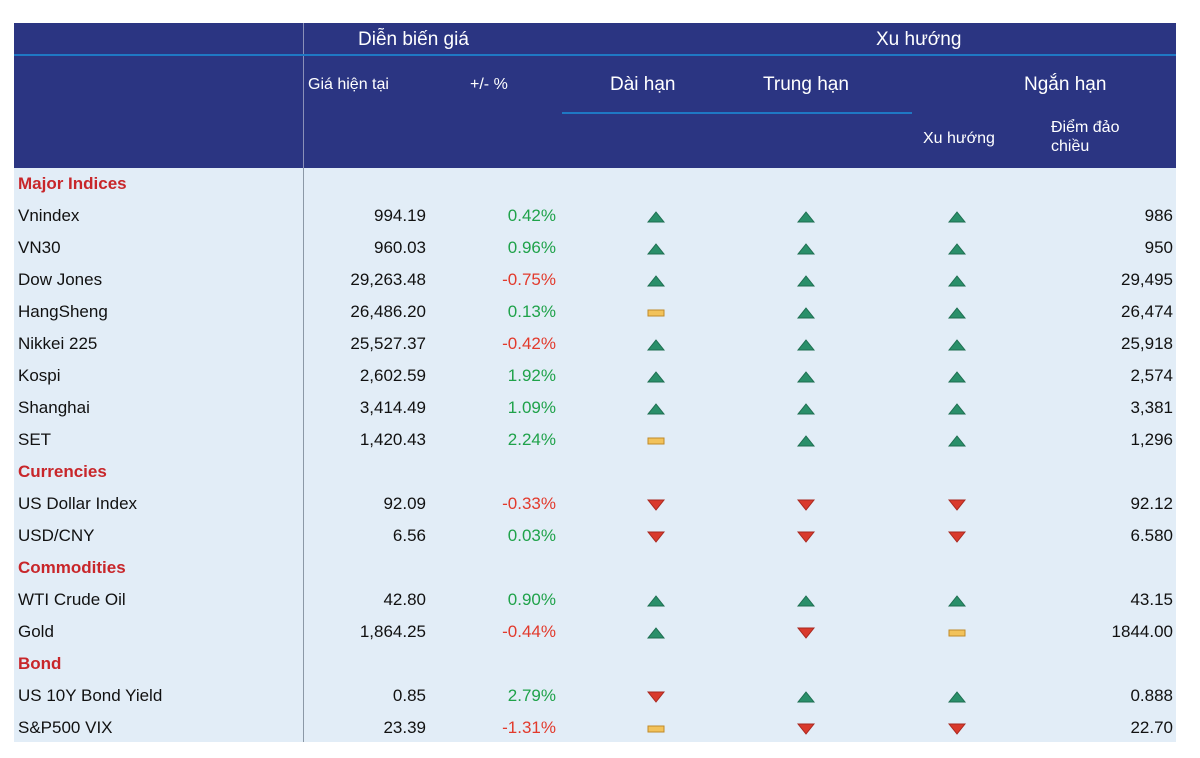  Describe the element at coordinates (1147, 279) in the screenshot. I see `pivot-value: 29,495` at that location.